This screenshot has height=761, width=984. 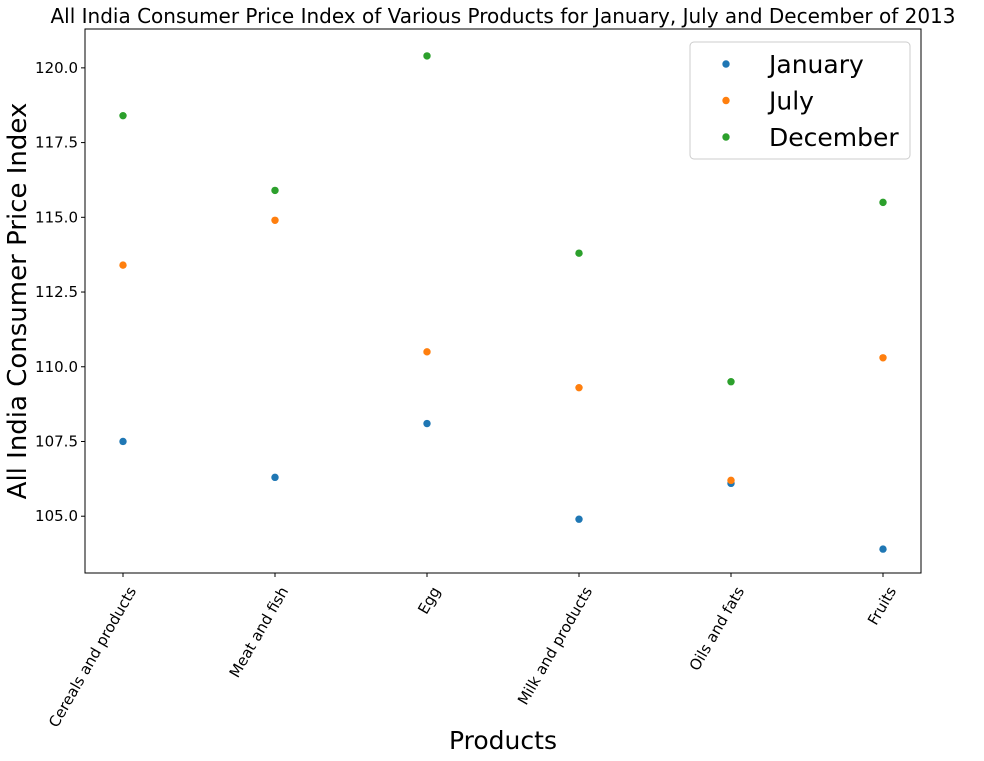 I want to click on y-tick-label: 110.0, so click(x=56, y=367).